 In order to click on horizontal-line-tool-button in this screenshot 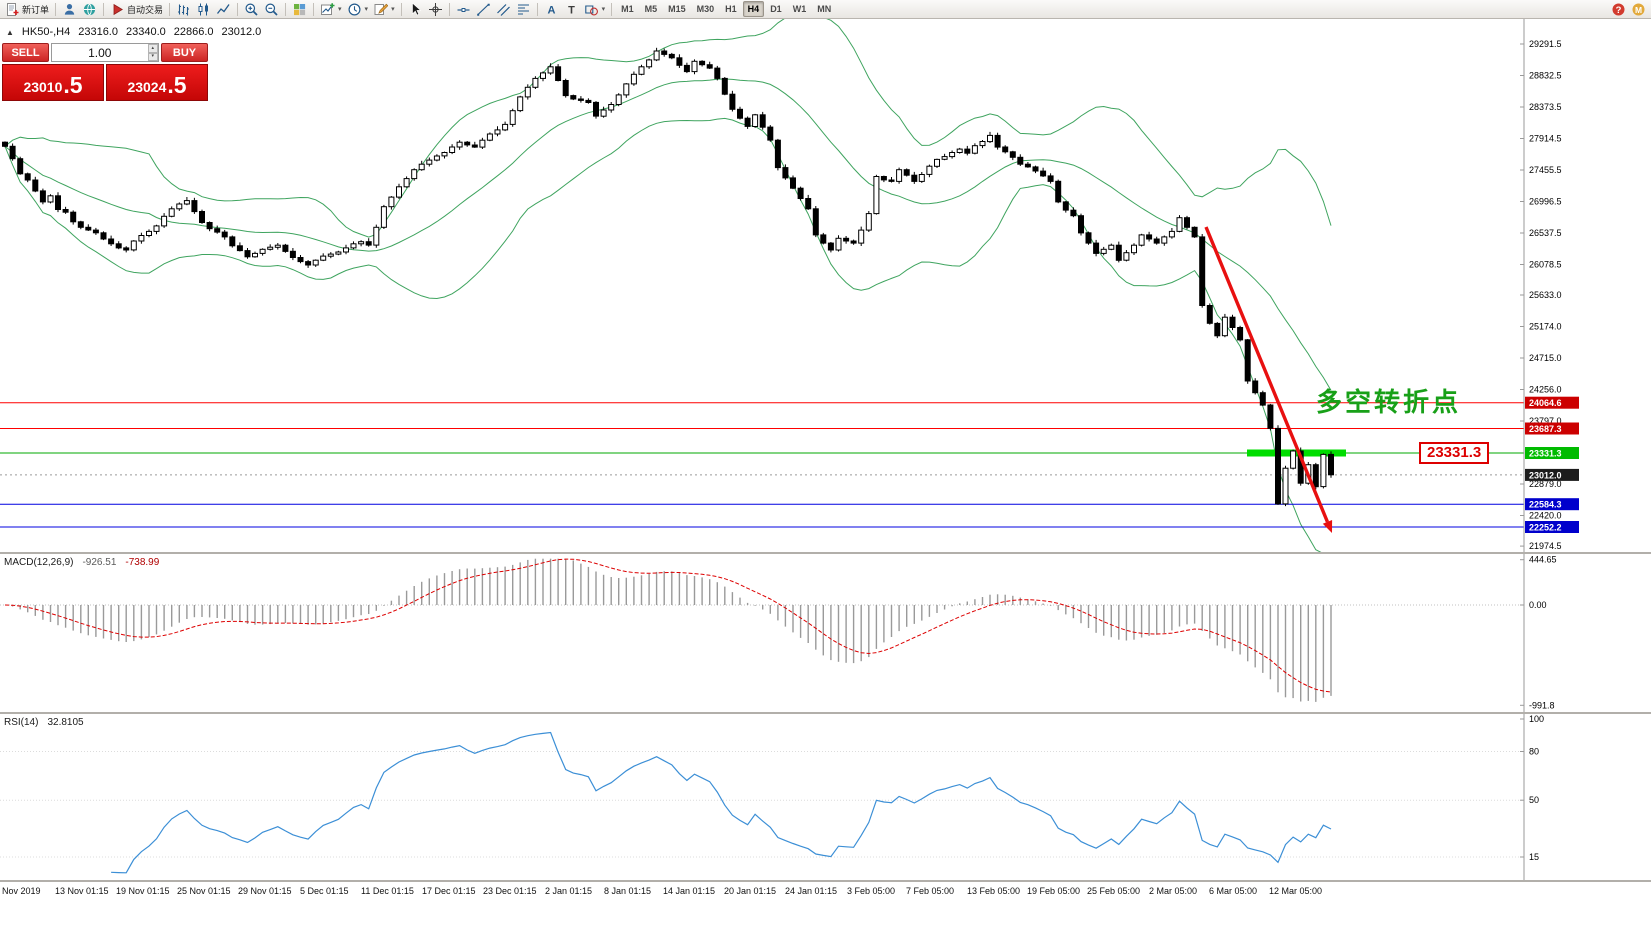, I will do `click(463, 9)`.